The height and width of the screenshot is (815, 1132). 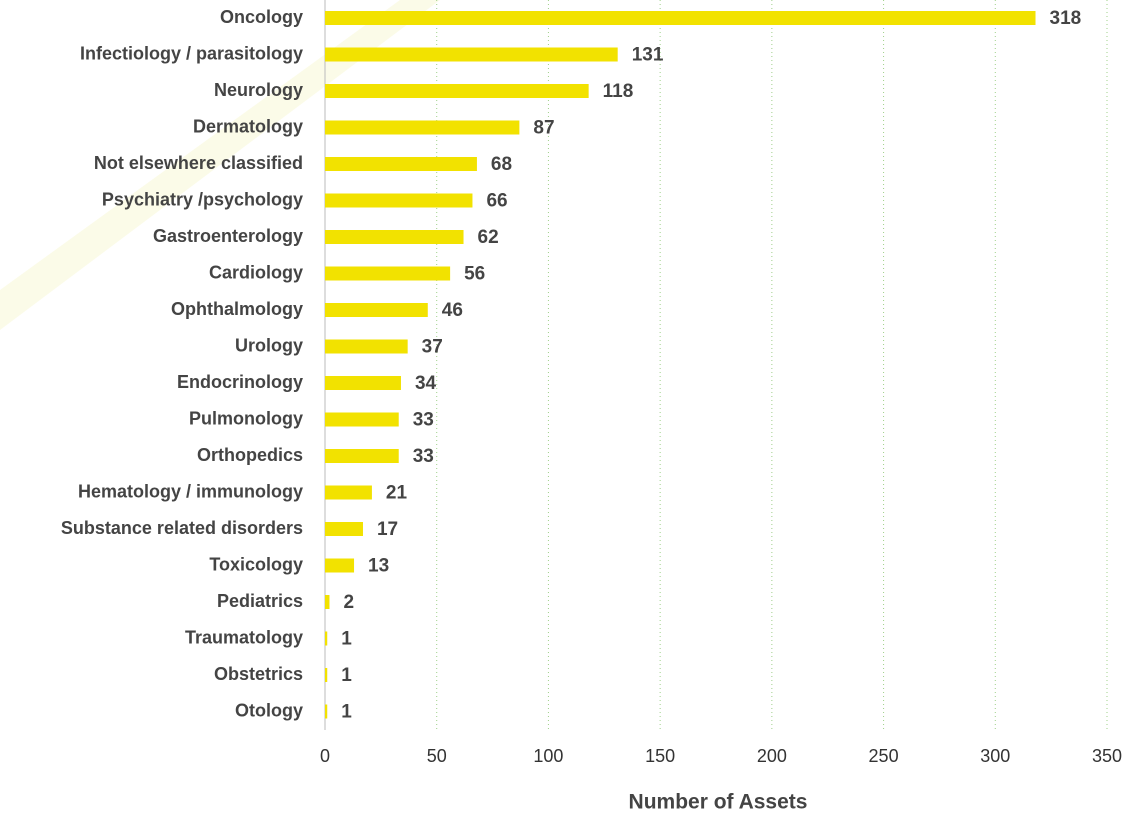 I want to click on y-tick-label: Pulmonology, so click(x=246, y=418).